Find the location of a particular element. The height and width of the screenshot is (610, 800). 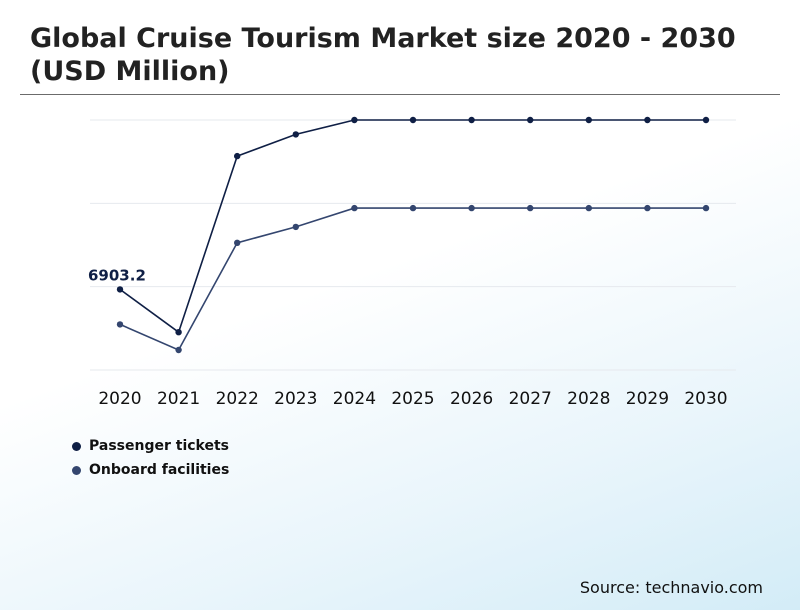

legend-item-onboard-facilities: Onboard facilities is located at coordinates (150, 470).